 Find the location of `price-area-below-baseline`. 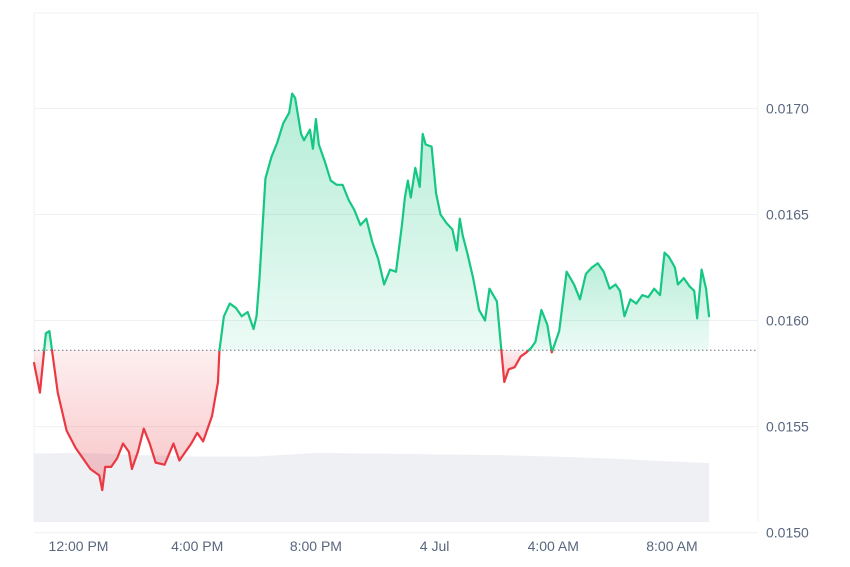

price-area-below-baseline is located at coordinates (39, 371).